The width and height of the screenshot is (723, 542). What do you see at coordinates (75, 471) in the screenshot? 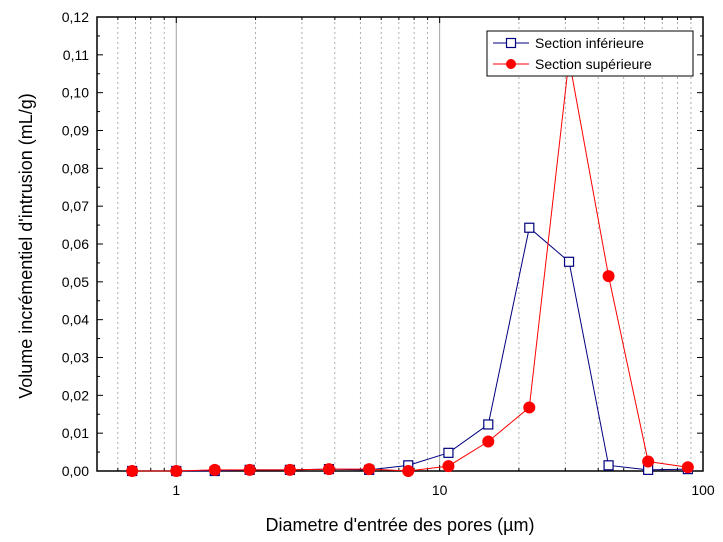
I see `y-tick-label: 0,00` at bounding box center [75, 471].